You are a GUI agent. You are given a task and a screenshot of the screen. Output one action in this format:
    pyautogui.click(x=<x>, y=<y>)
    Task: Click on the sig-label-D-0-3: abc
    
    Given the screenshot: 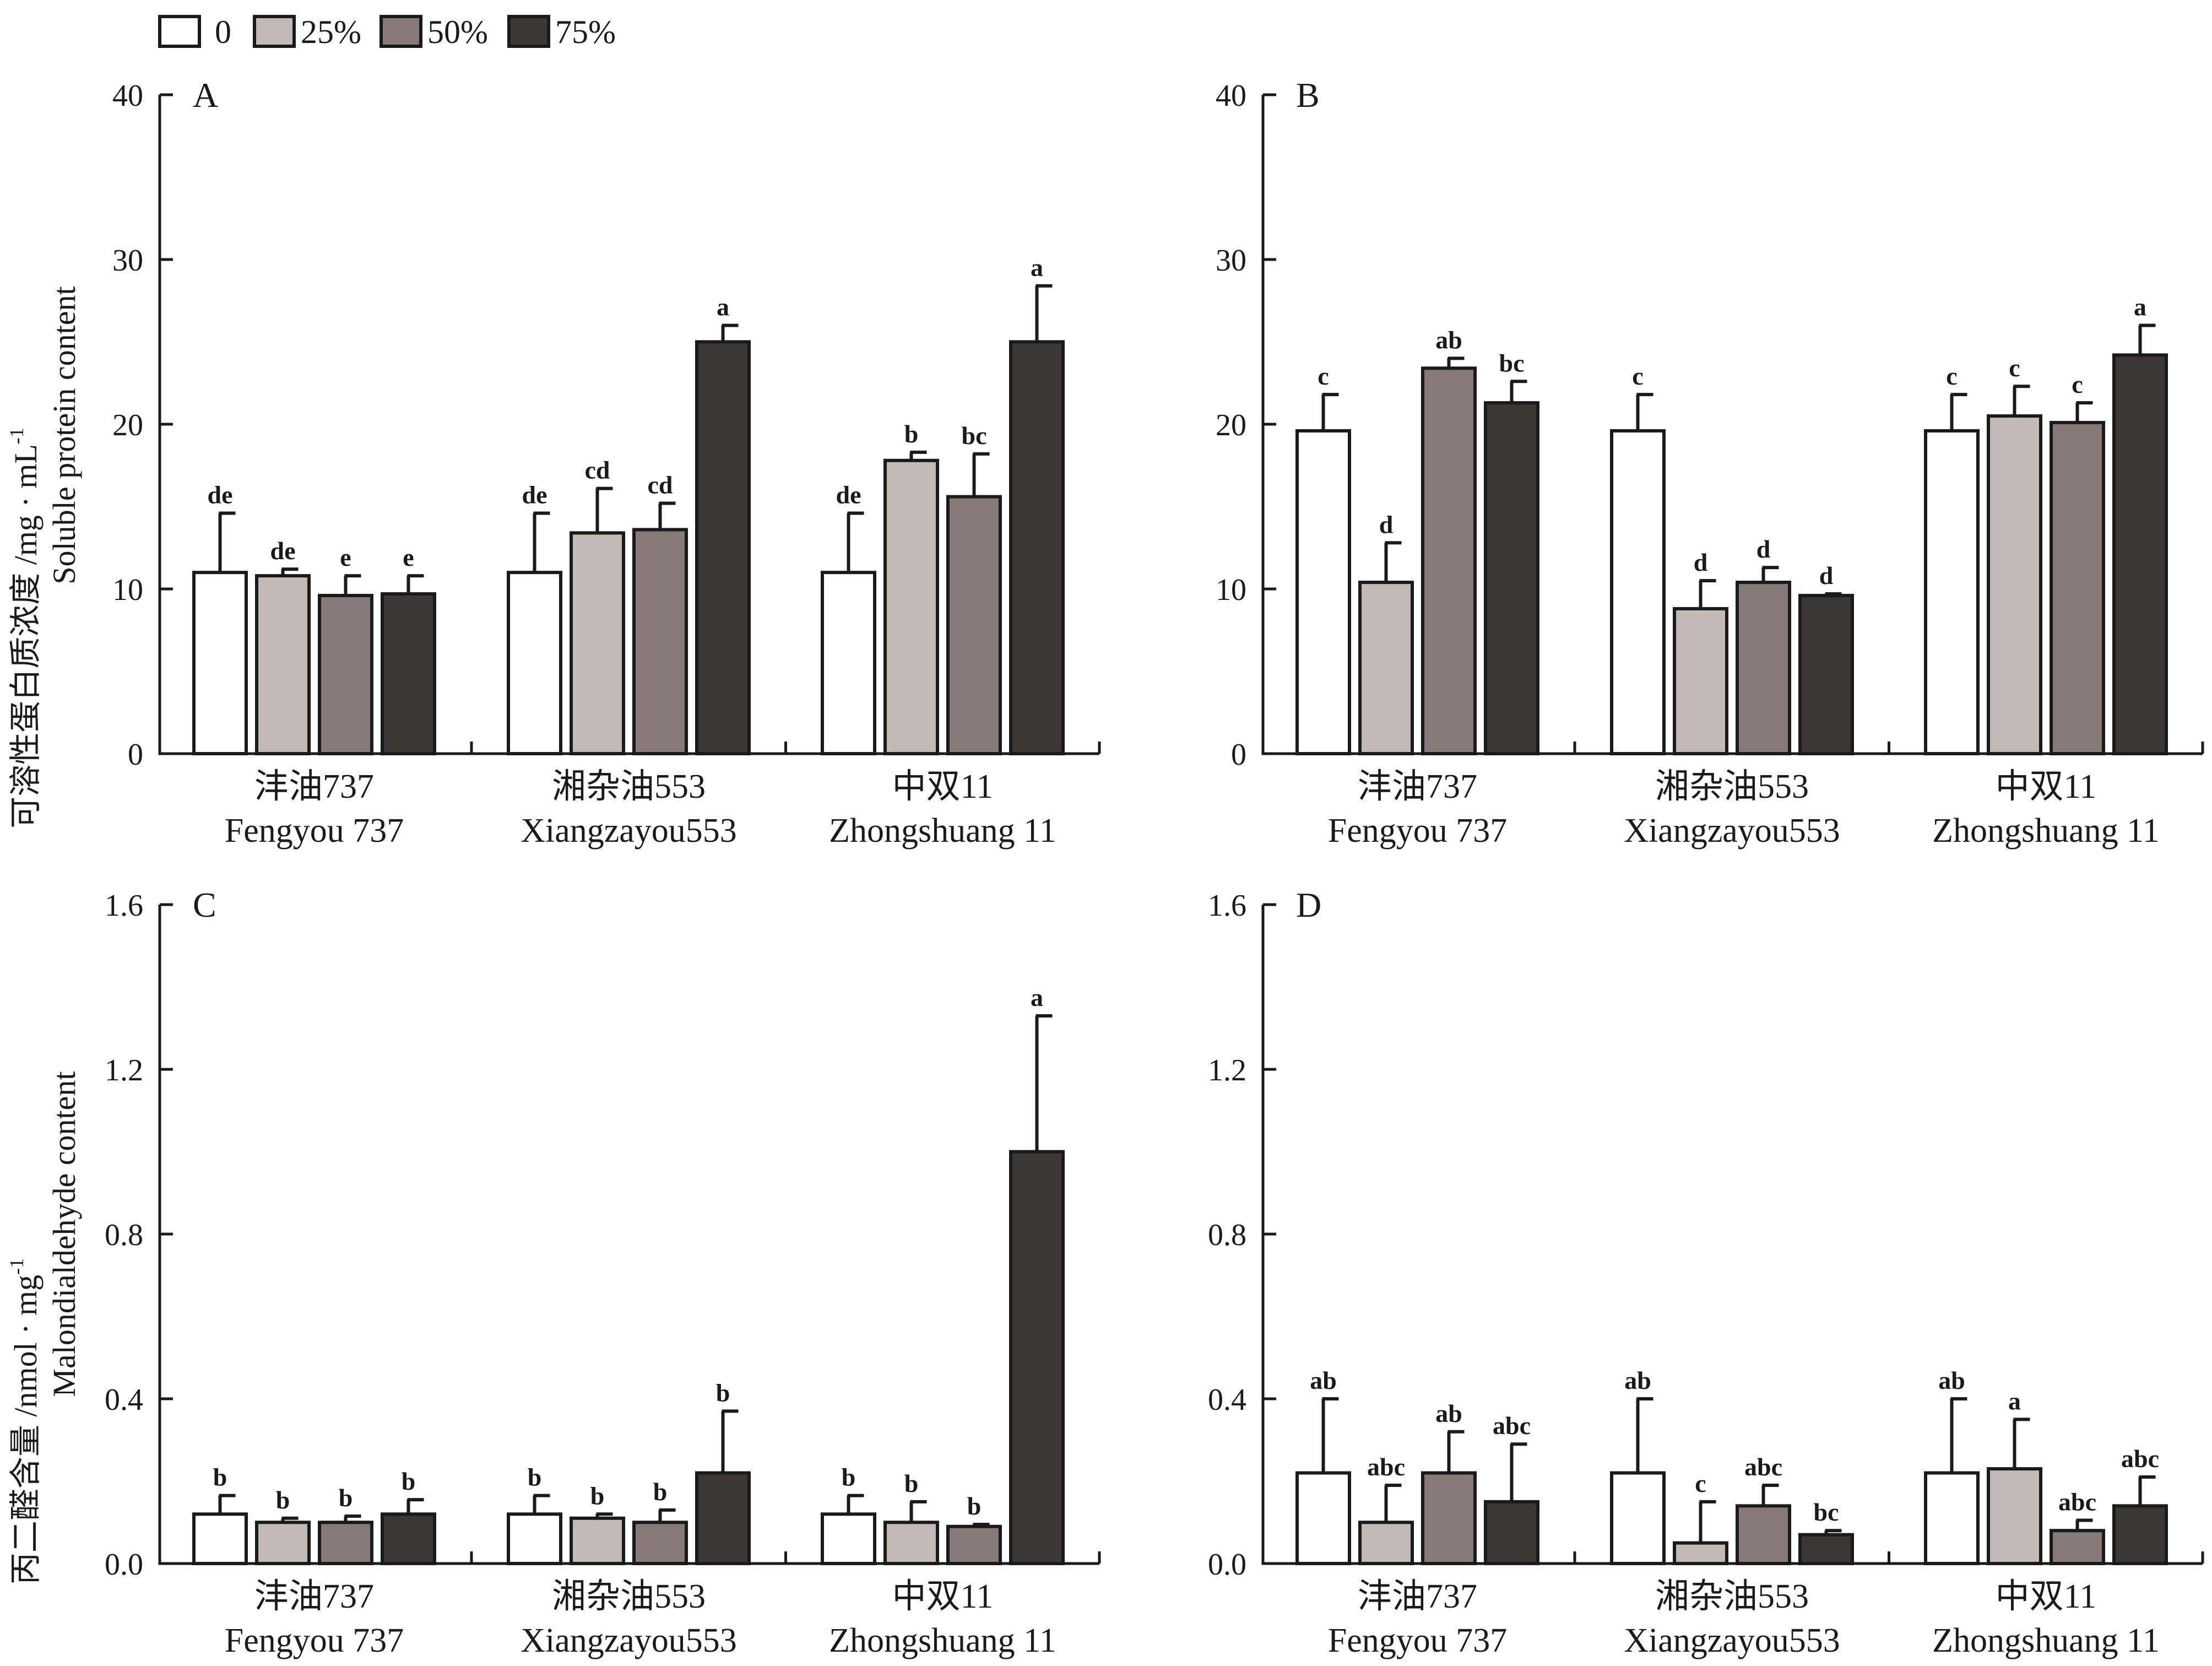 What is the action you would take?
    pyautogui.click(x=1512, y=1425)
    